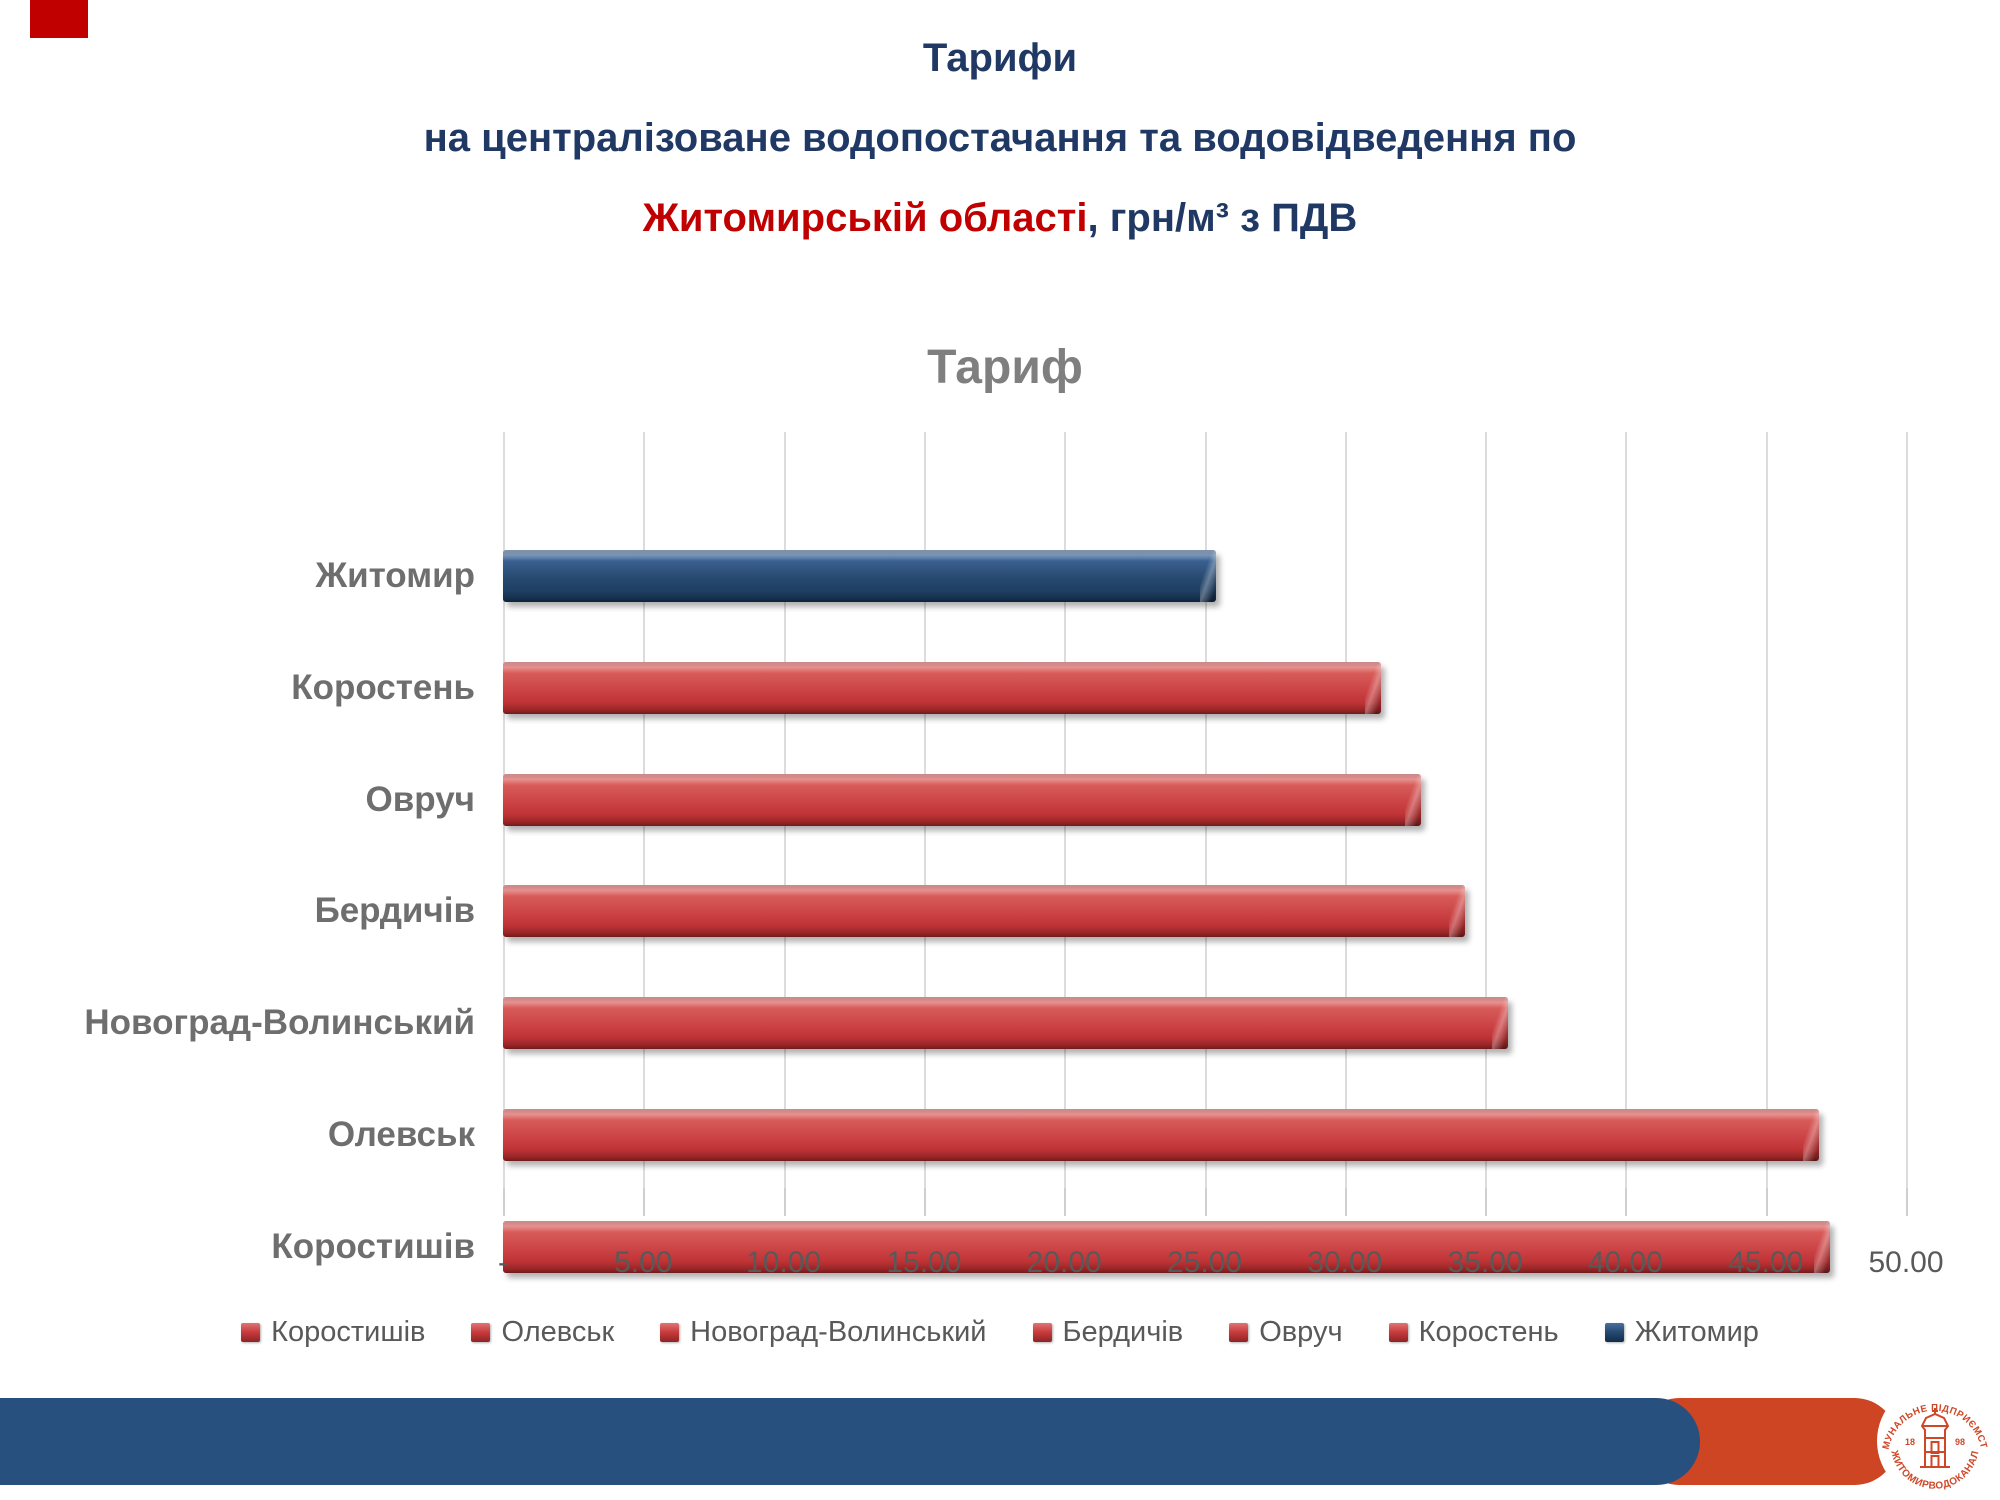  What do you see at coordinates (1906, 1262) in the screenshot?
I see `x-tick-label: 50.00` at bounding box center [1906, 1262].